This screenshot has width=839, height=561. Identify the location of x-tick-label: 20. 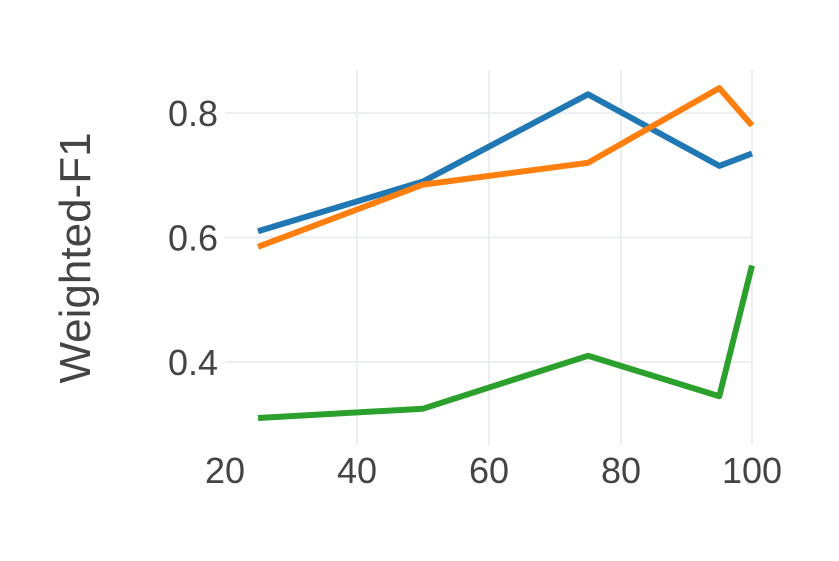
(225, 470).